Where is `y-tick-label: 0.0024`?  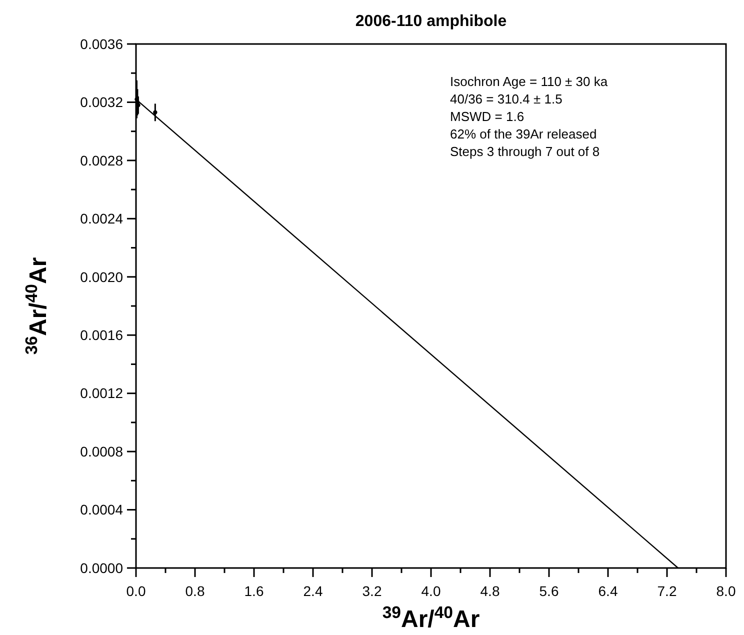
y-tick-label: 0.0024 is located at coordinates (102, 218).